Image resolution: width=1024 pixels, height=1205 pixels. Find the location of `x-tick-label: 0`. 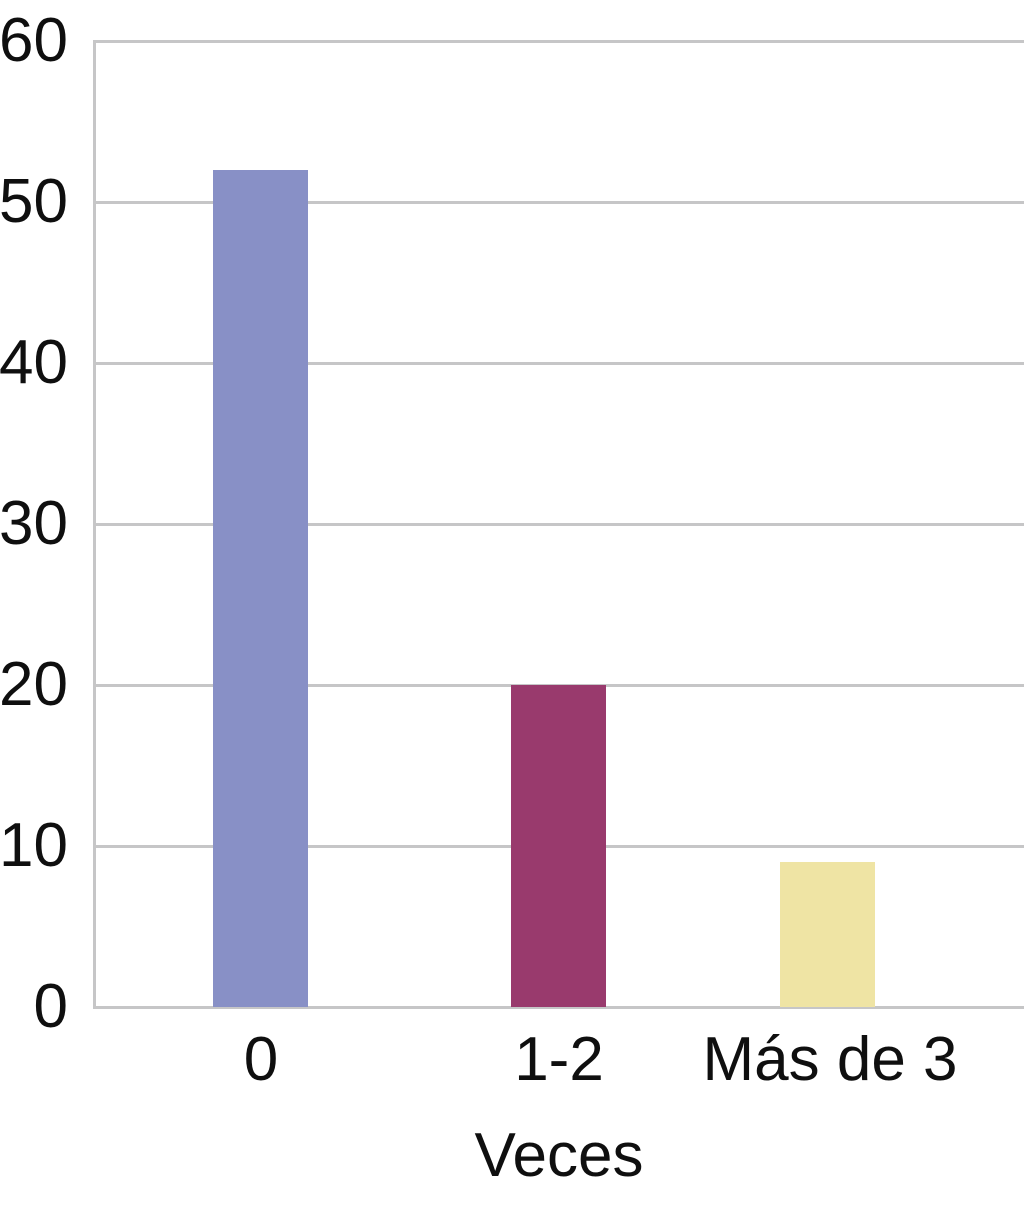

x-tick-label: 0 is located at coordinates (261, 1059).